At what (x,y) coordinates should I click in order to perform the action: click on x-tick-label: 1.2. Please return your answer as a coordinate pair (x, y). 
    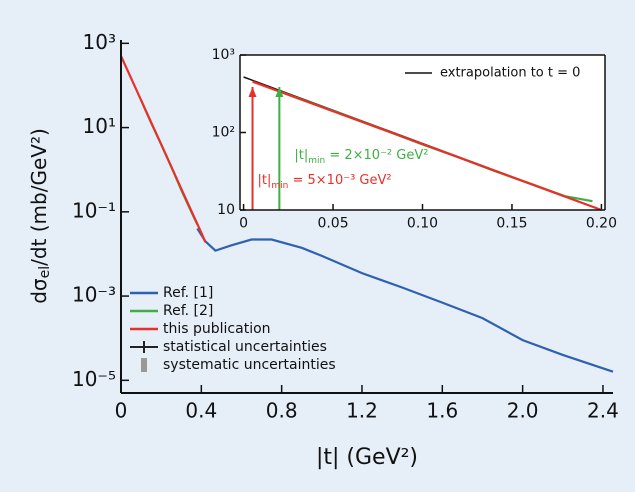
    Looking at the image, I should click on (362, 411).